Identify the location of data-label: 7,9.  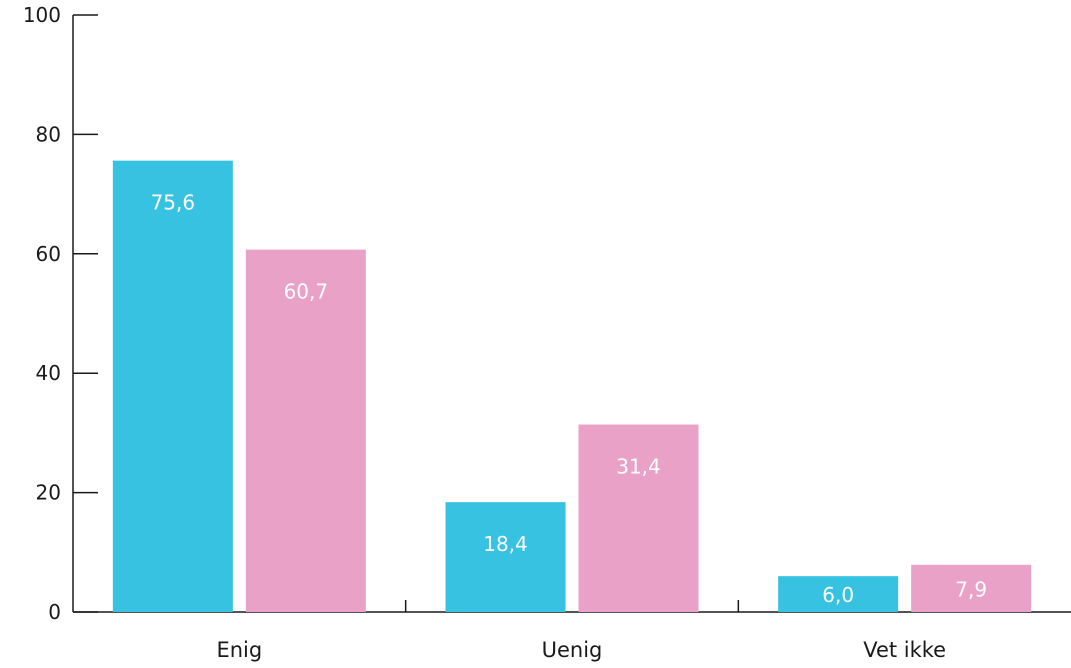
(971, 589).